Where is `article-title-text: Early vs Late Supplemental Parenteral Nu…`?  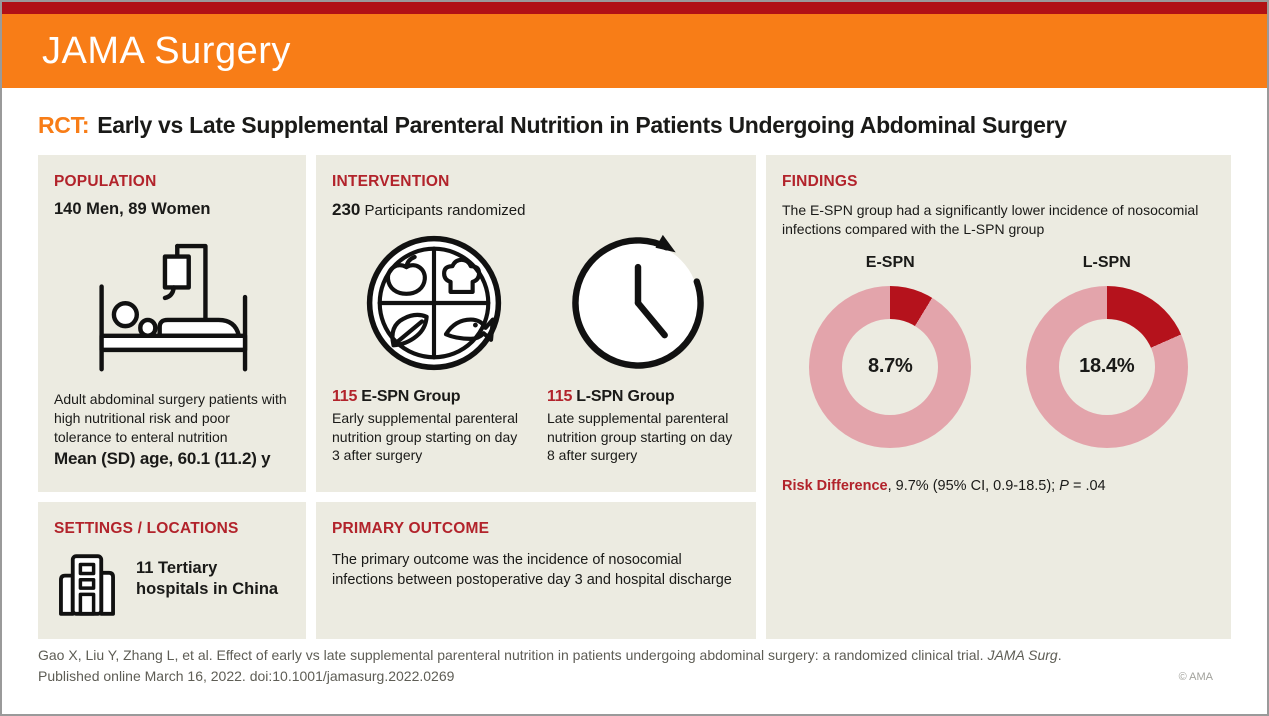
article-title-text: Early vs Late Supplemental Parenteral Nu… is located at coordinates (582, 125).